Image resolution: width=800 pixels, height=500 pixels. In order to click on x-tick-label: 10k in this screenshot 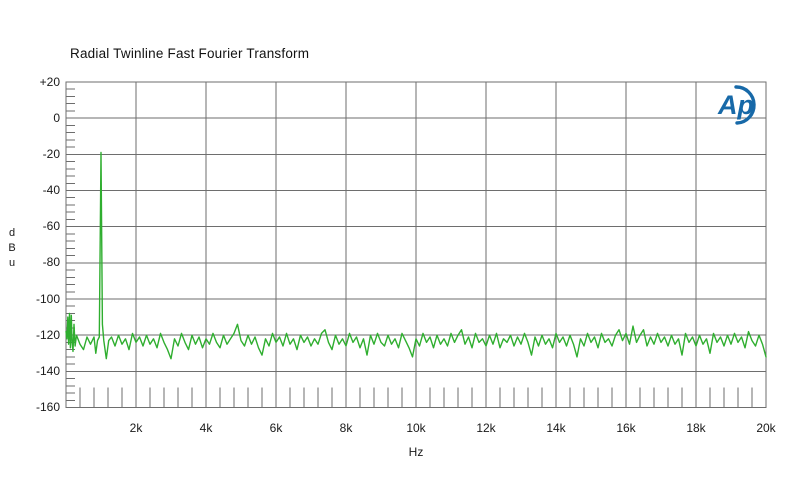, I will do `click(416, 428)`.